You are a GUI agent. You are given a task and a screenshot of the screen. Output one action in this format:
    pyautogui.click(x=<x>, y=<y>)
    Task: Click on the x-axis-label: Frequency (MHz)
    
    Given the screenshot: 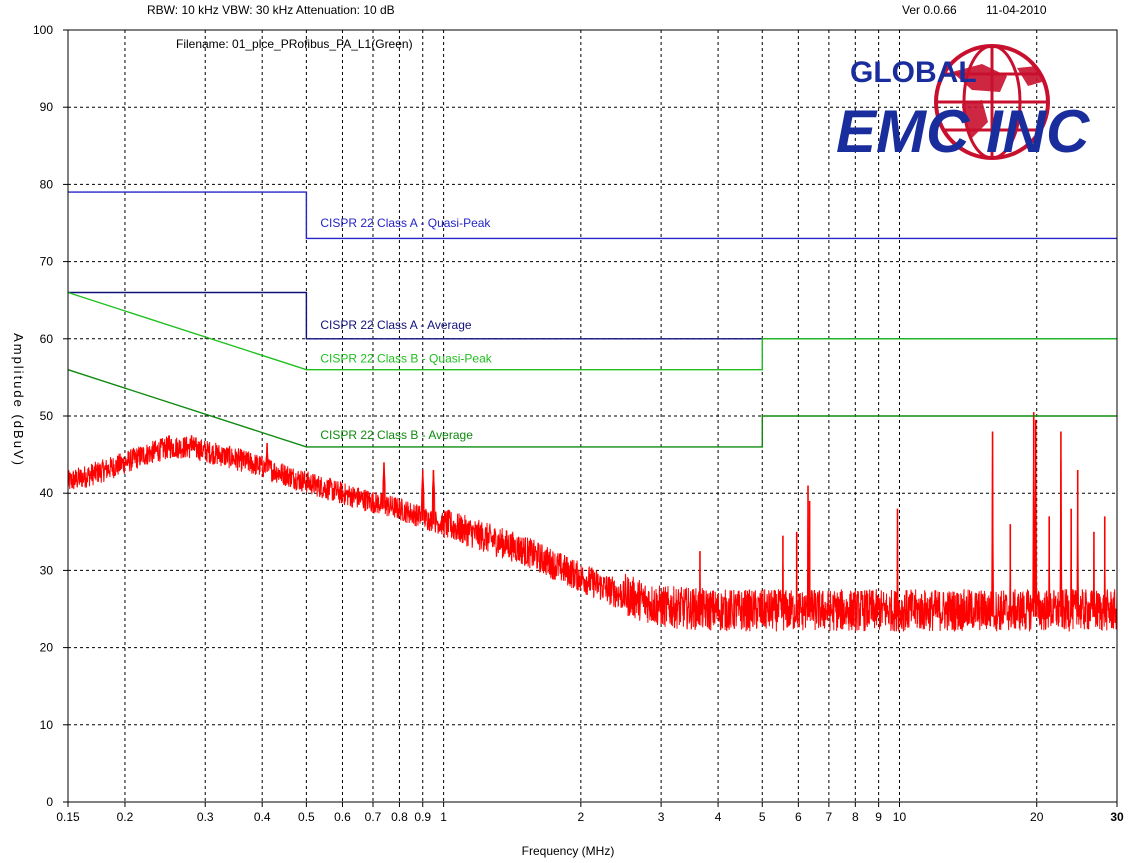 What is the action you would take?
    pyautogui.click(x=568, y=851)
    